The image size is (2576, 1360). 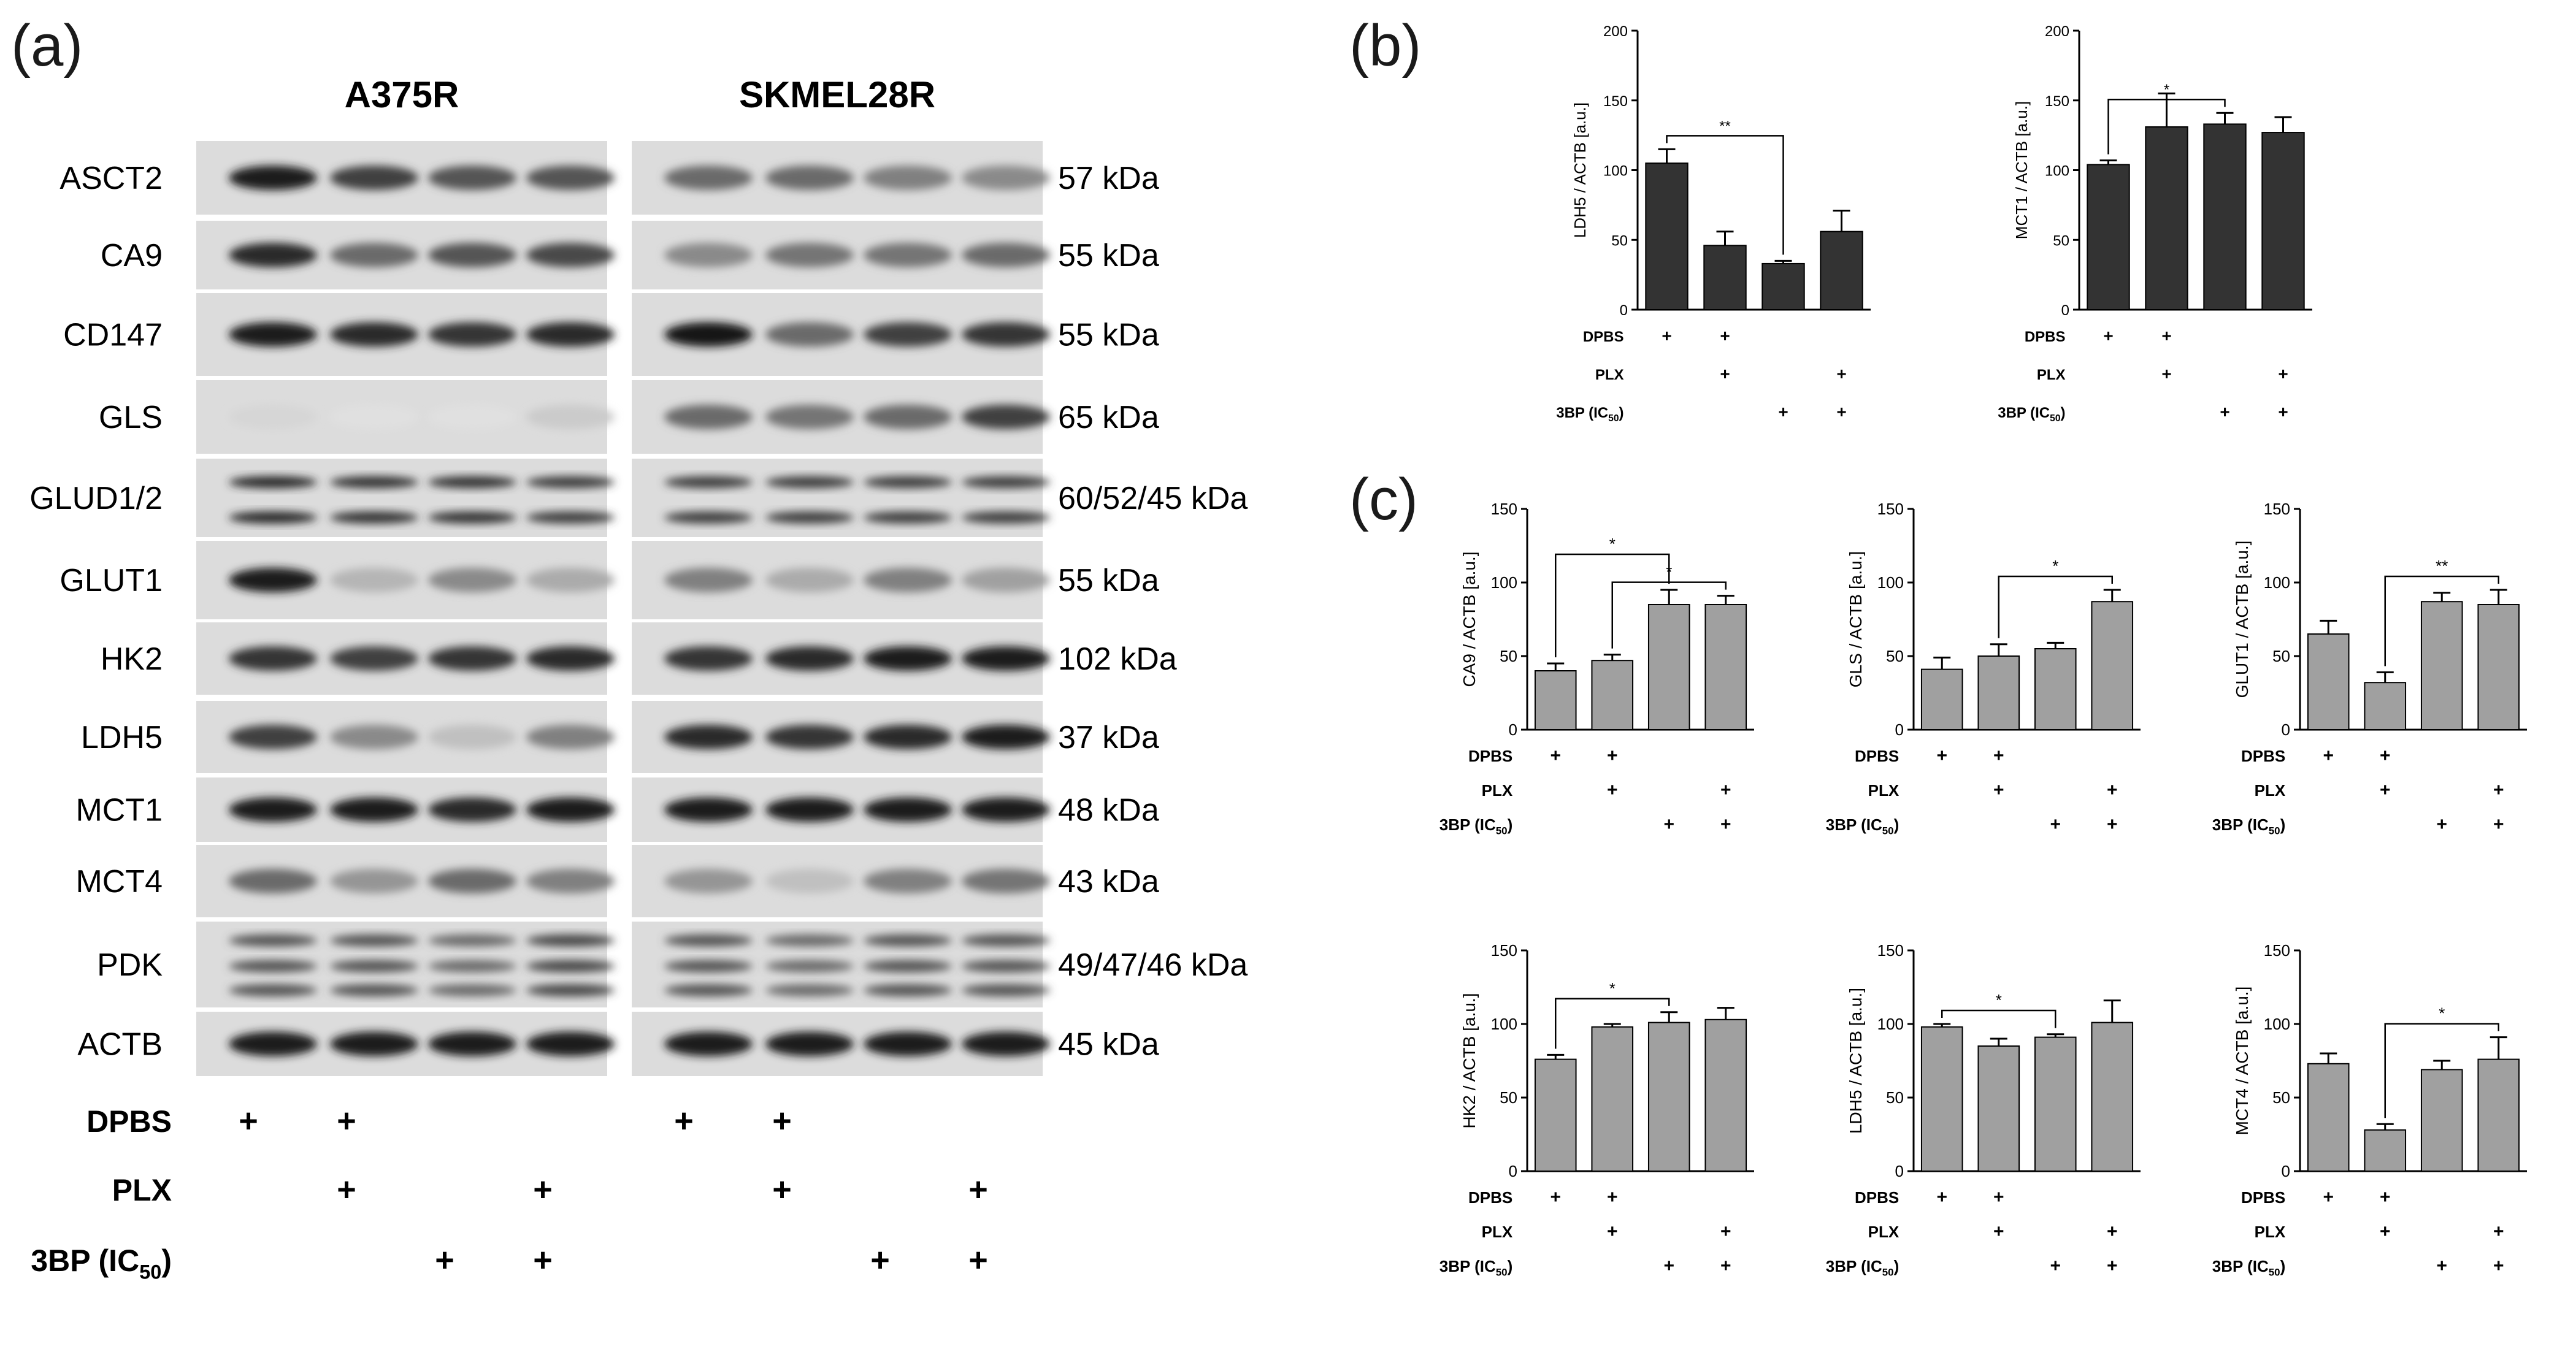 I want to click on cell-line-label-2: SKMEL28R, so click(x=837, y=95).